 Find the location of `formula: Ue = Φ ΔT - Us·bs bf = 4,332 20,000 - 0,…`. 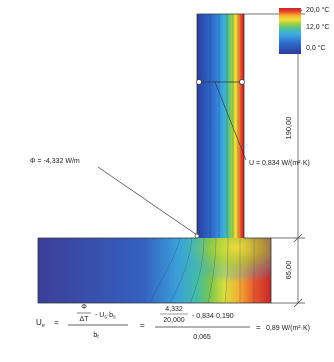

formula: Ue = Φ ΔT - Us·bs bf = 4,332 20,000 - 0,… is located at coordinates (173, 322).